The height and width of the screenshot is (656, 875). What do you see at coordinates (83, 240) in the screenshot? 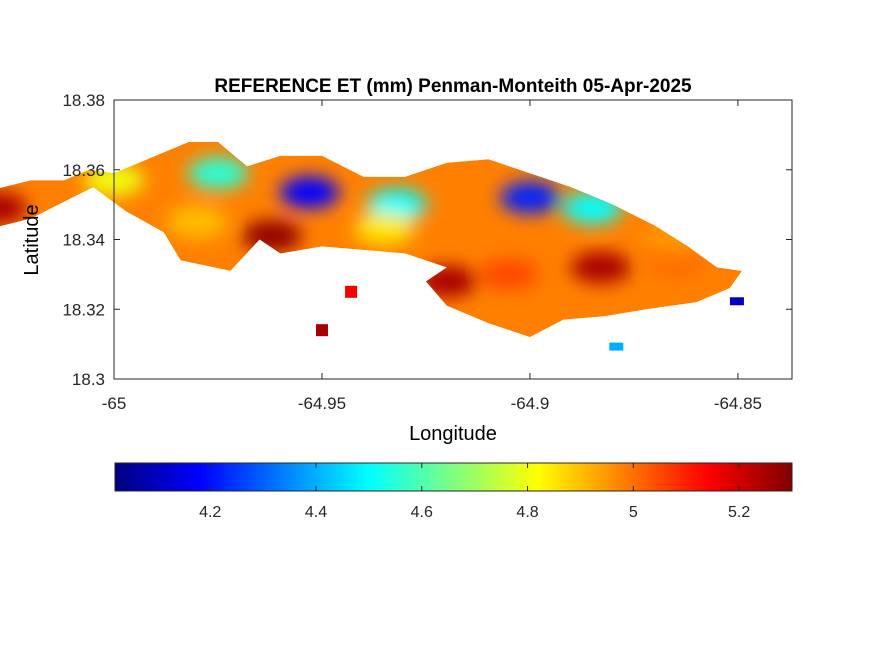
I see `y-tick-label: 18.34` at bounding box center [83, 240].